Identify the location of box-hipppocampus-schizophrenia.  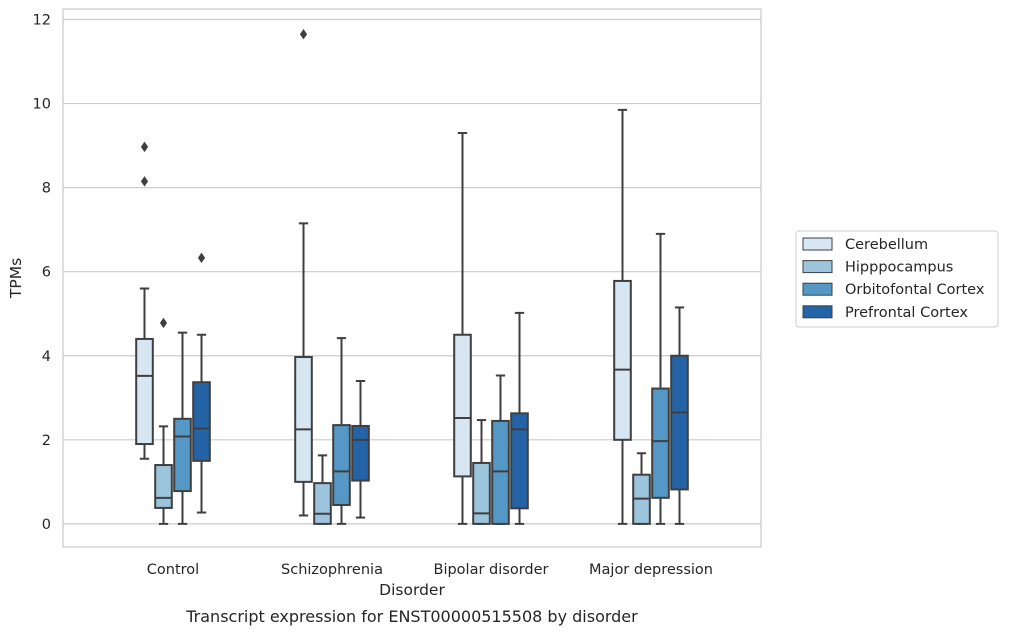
(322, 489).